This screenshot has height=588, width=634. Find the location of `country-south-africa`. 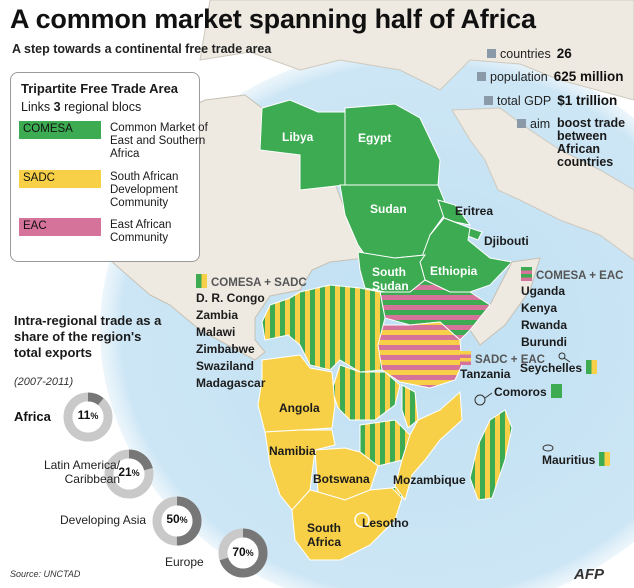

country-south-africa is located at coordinates (347, 524).